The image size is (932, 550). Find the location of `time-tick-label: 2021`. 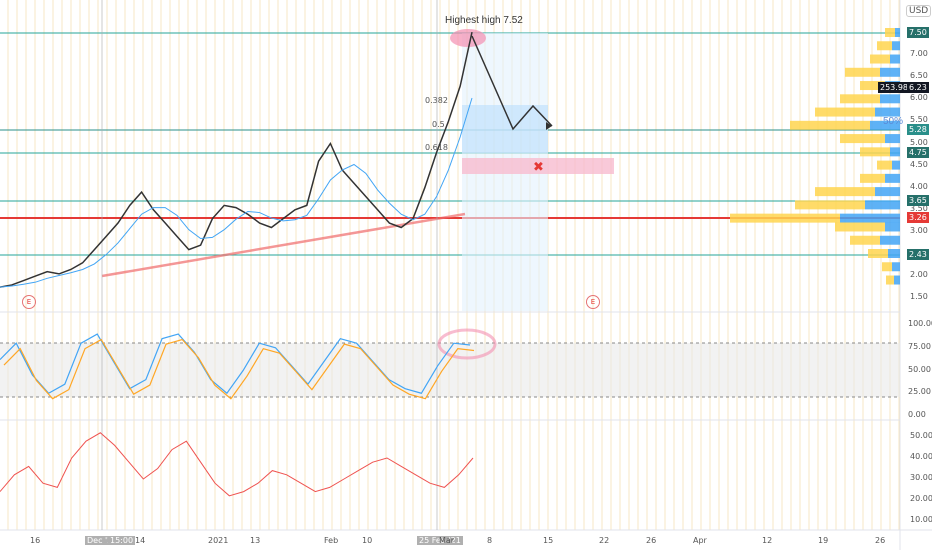

time-tick-label: 2021 is located at coordinates (218, 540).